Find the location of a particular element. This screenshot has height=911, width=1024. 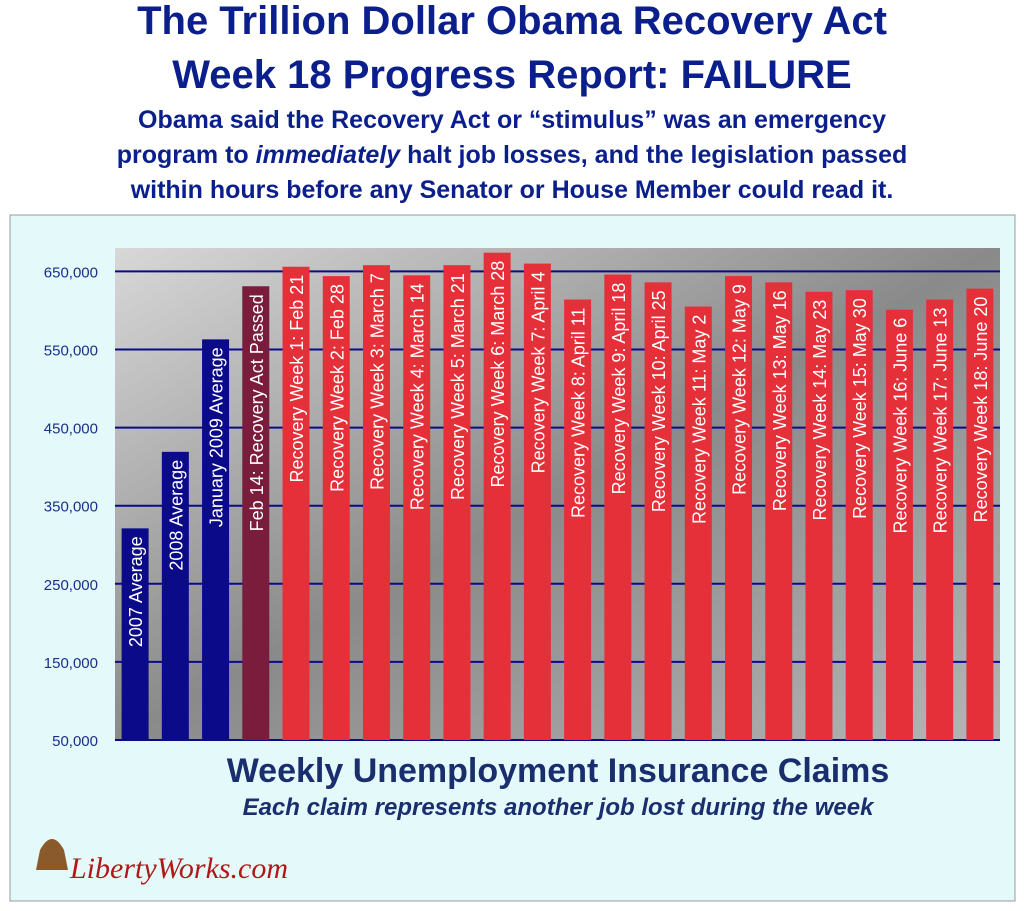

source: LibertyWorks.com is located at coordinates (178, 868).